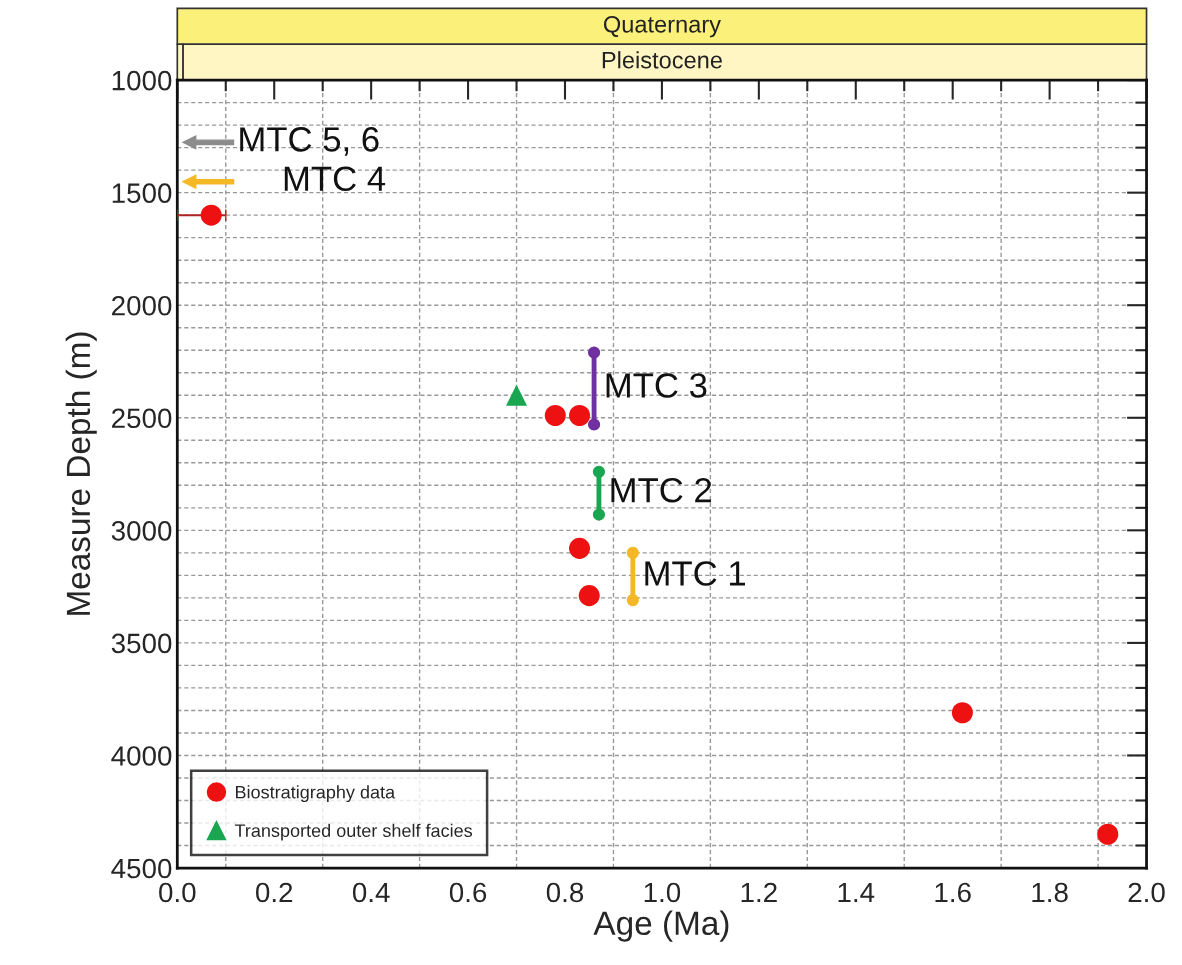  Describe the element at coordinates (953, 892) in the screenshot. I see `x-tick-label: 1.6` at that location.